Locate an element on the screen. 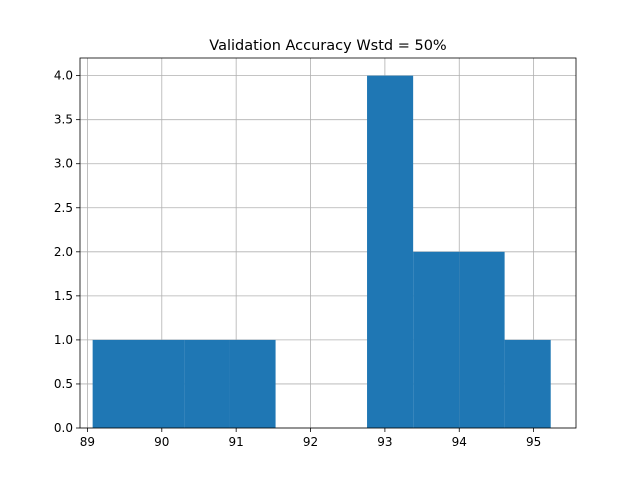  y-tick-label: 2.5 is located at coordinates (63, 208).